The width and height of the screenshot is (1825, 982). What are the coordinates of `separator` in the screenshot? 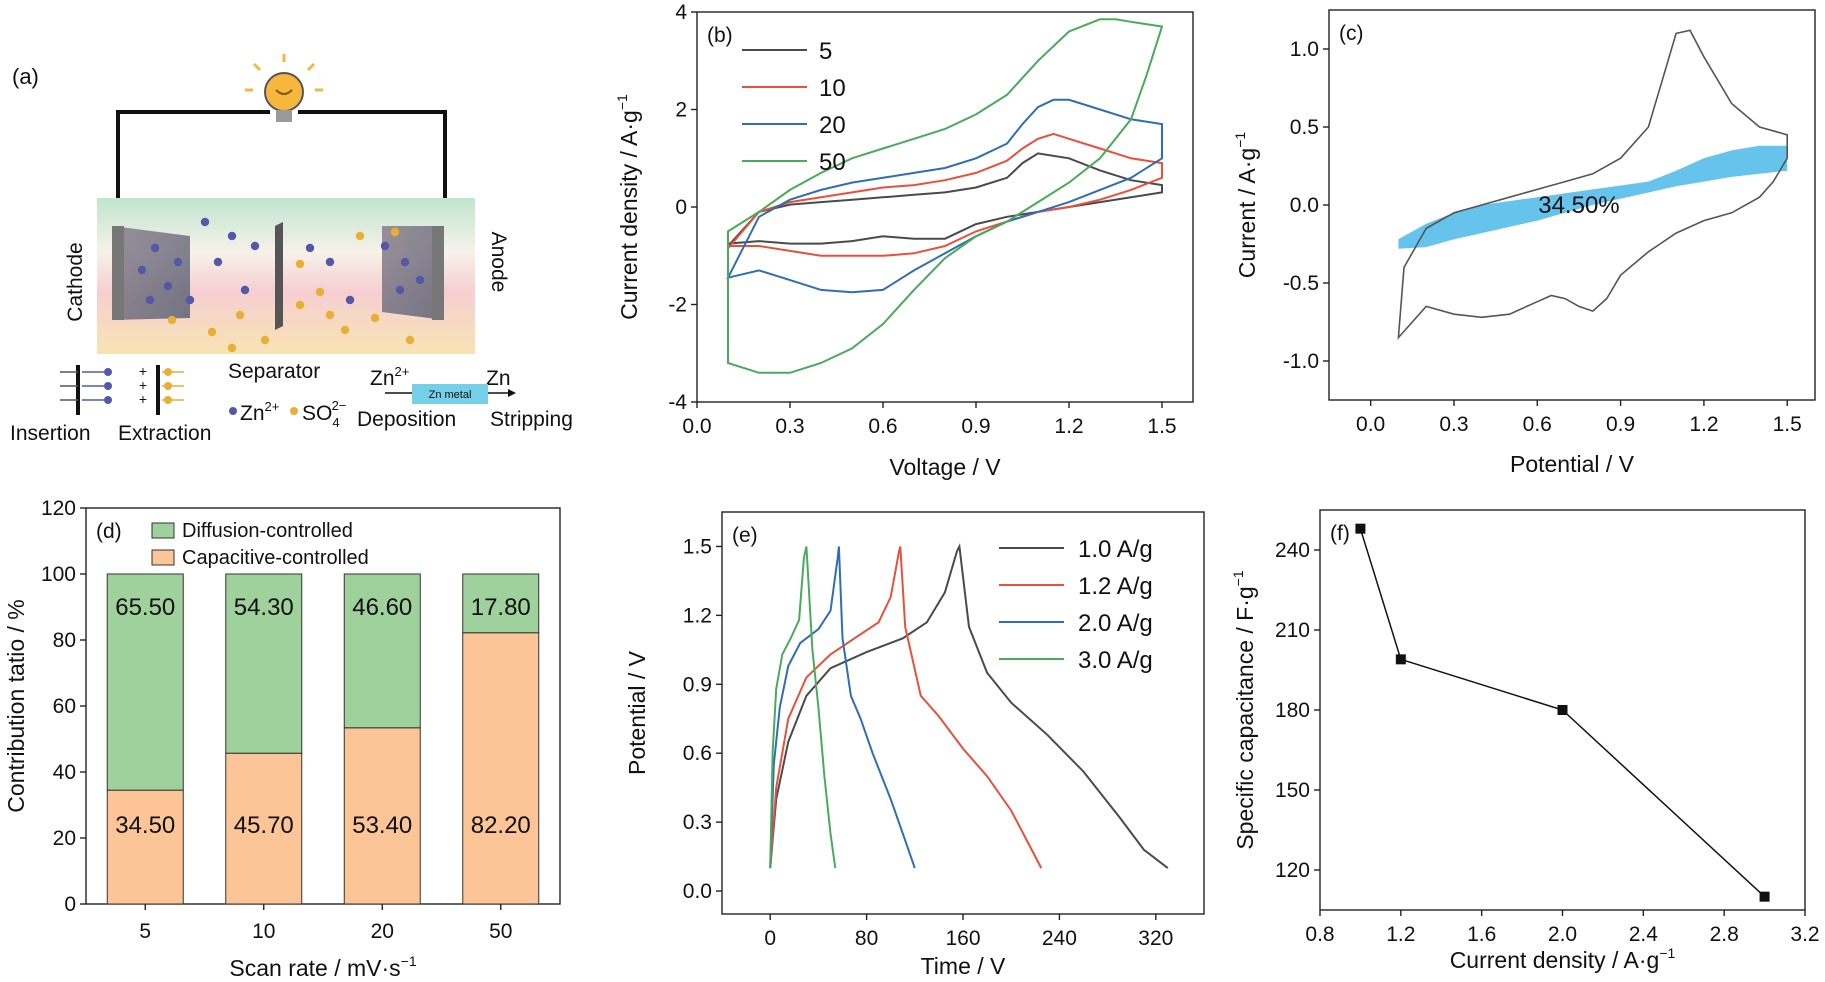 It's located at (279, 276).